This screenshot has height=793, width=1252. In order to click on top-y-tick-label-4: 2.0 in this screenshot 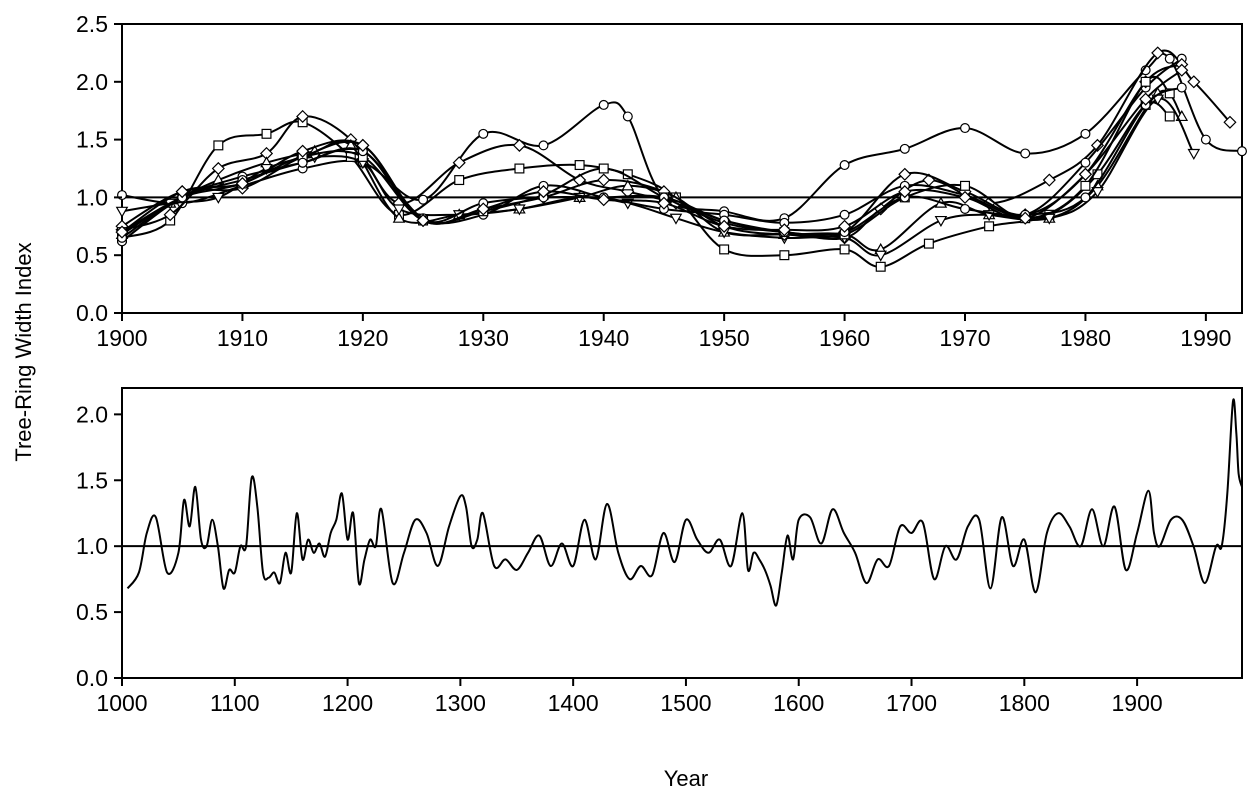, I will do `click(92, 82)`.